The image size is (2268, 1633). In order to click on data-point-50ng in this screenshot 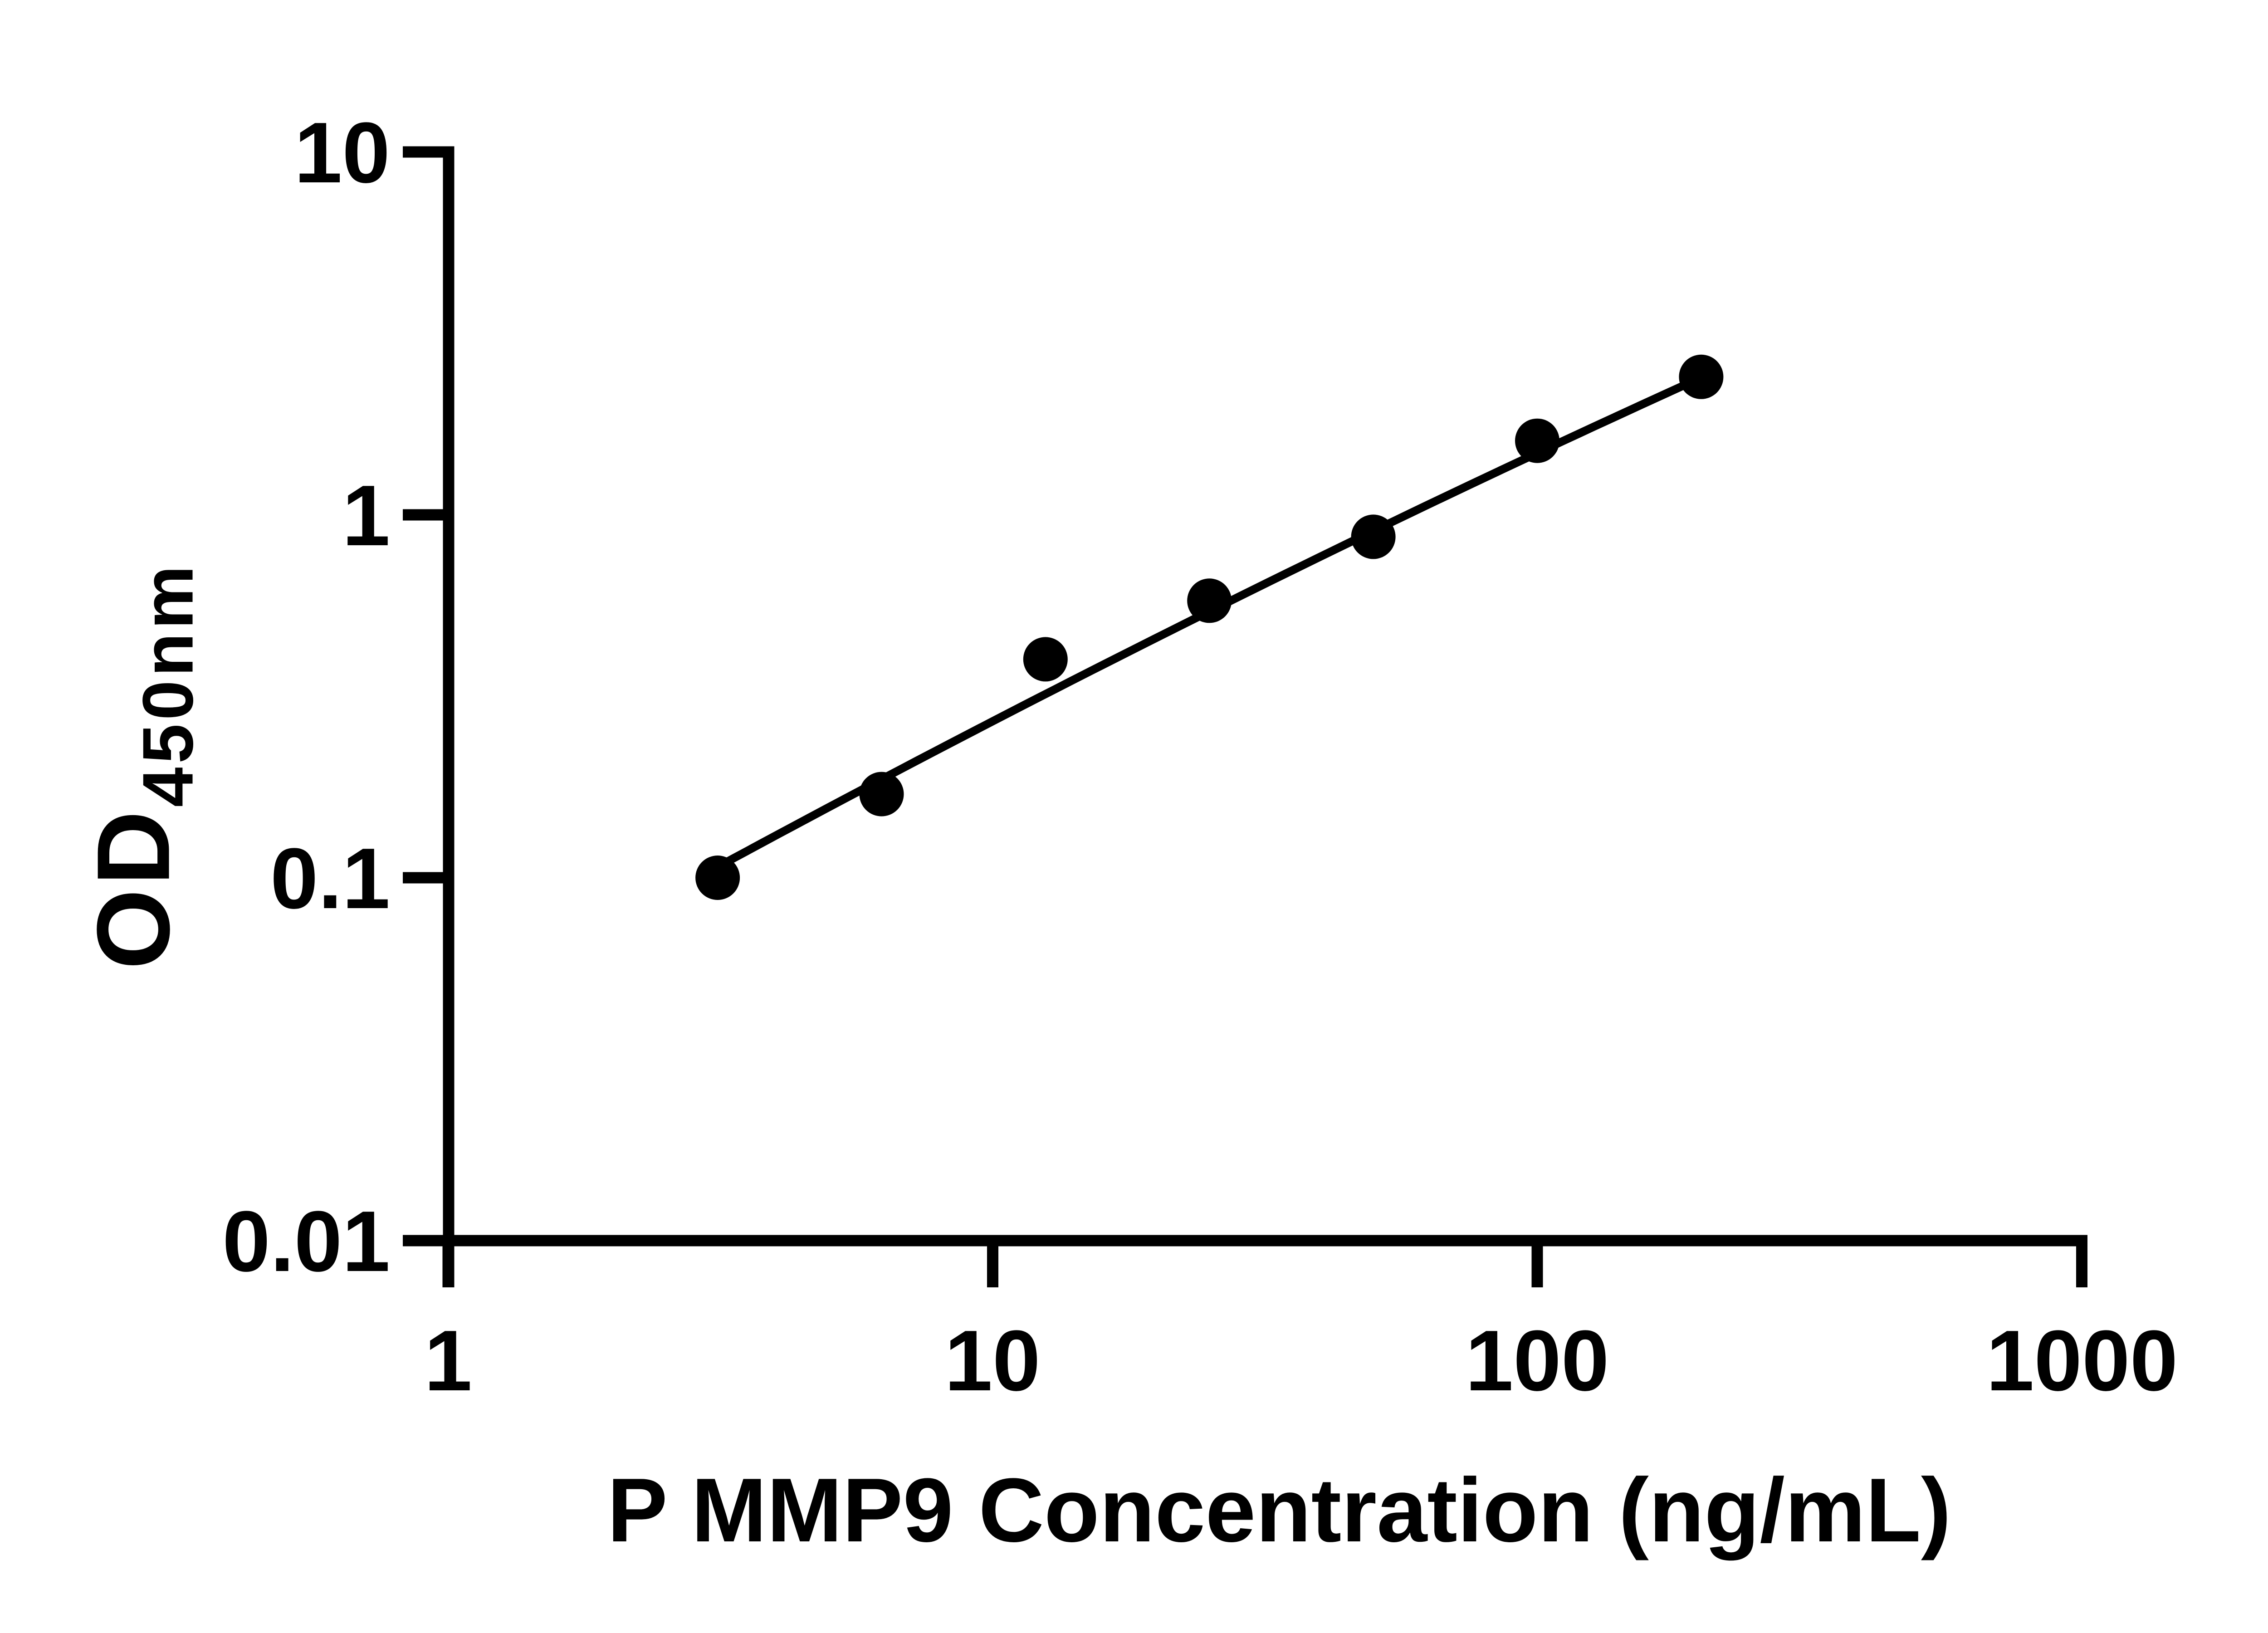, I will do `click(1373, 536)`.